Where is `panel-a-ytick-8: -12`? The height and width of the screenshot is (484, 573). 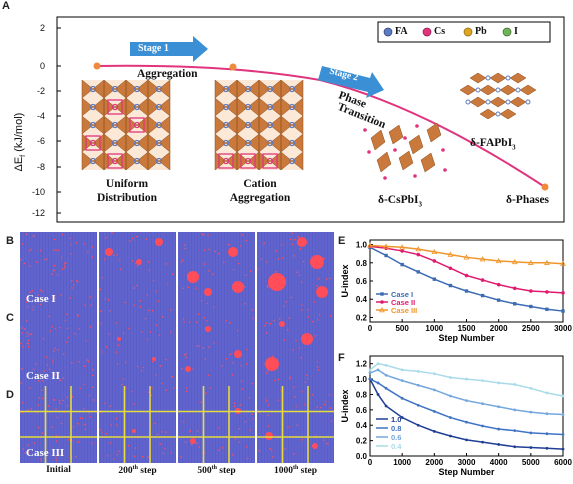
panel-a-ytick-8: -12 is located at coordinates (39, 213).